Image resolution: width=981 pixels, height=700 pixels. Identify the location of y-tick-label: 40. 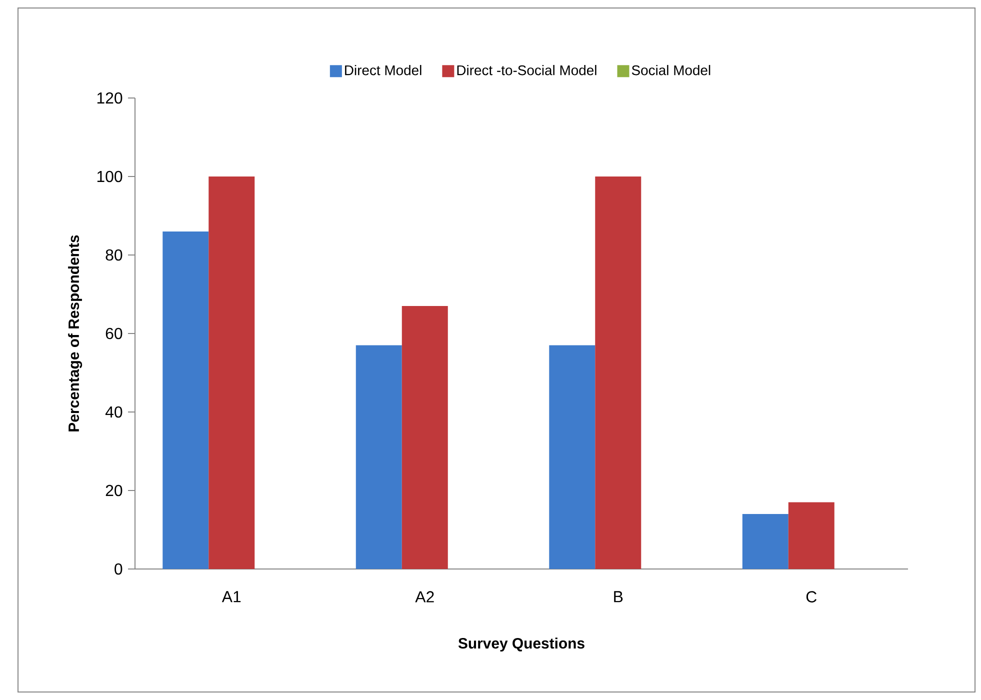
(113, 412).